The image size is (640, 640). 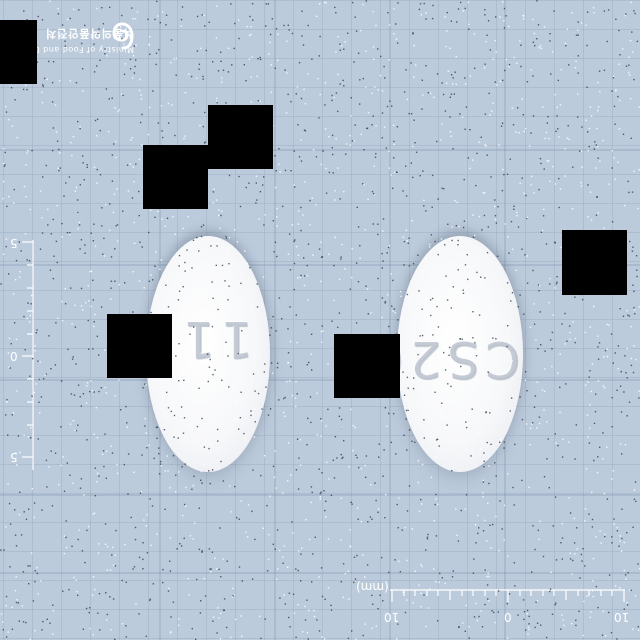 What do you see at coordinates (372, 587) in the screenshot?
I see `bottom-scale-unit: (mm)` at bounding box center [372, 587].